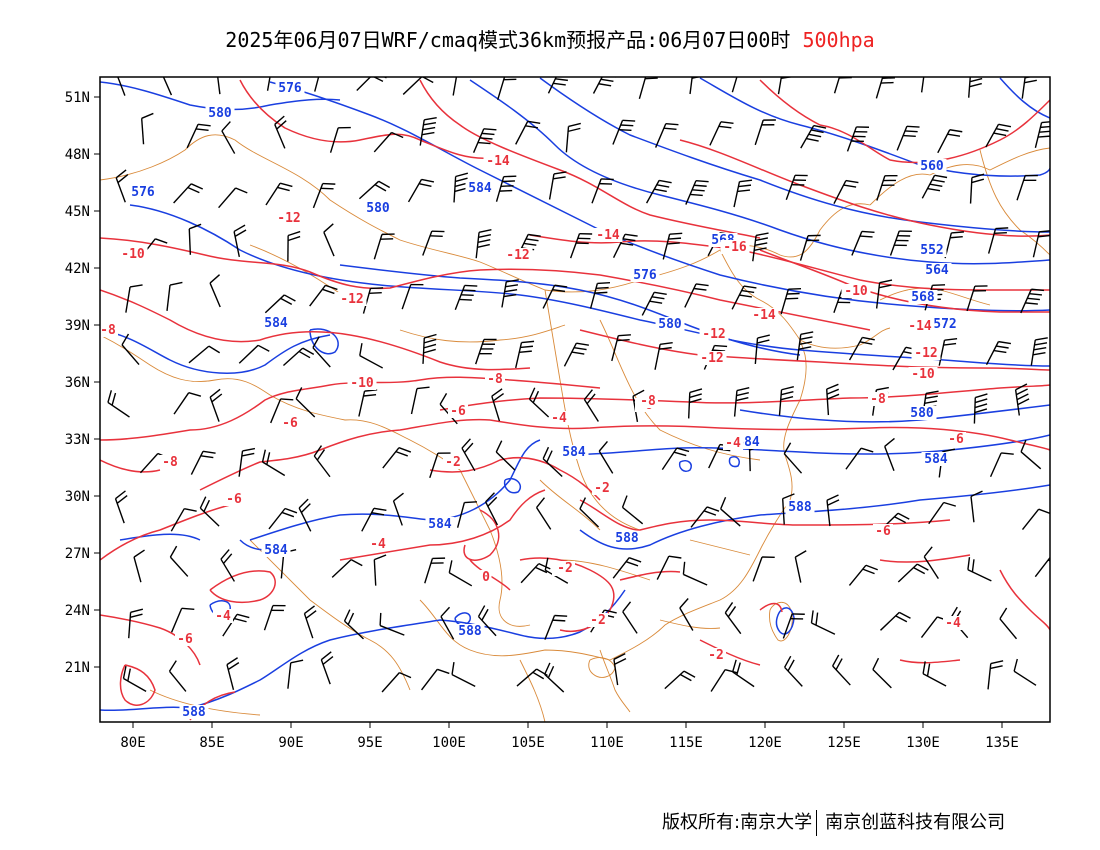 Image resolution: width=1100 pixels, height=850 pixels. Describe the element at coordinates (77, 497) in the screenshot. I see `lat-tick-label: 30N` at that location.